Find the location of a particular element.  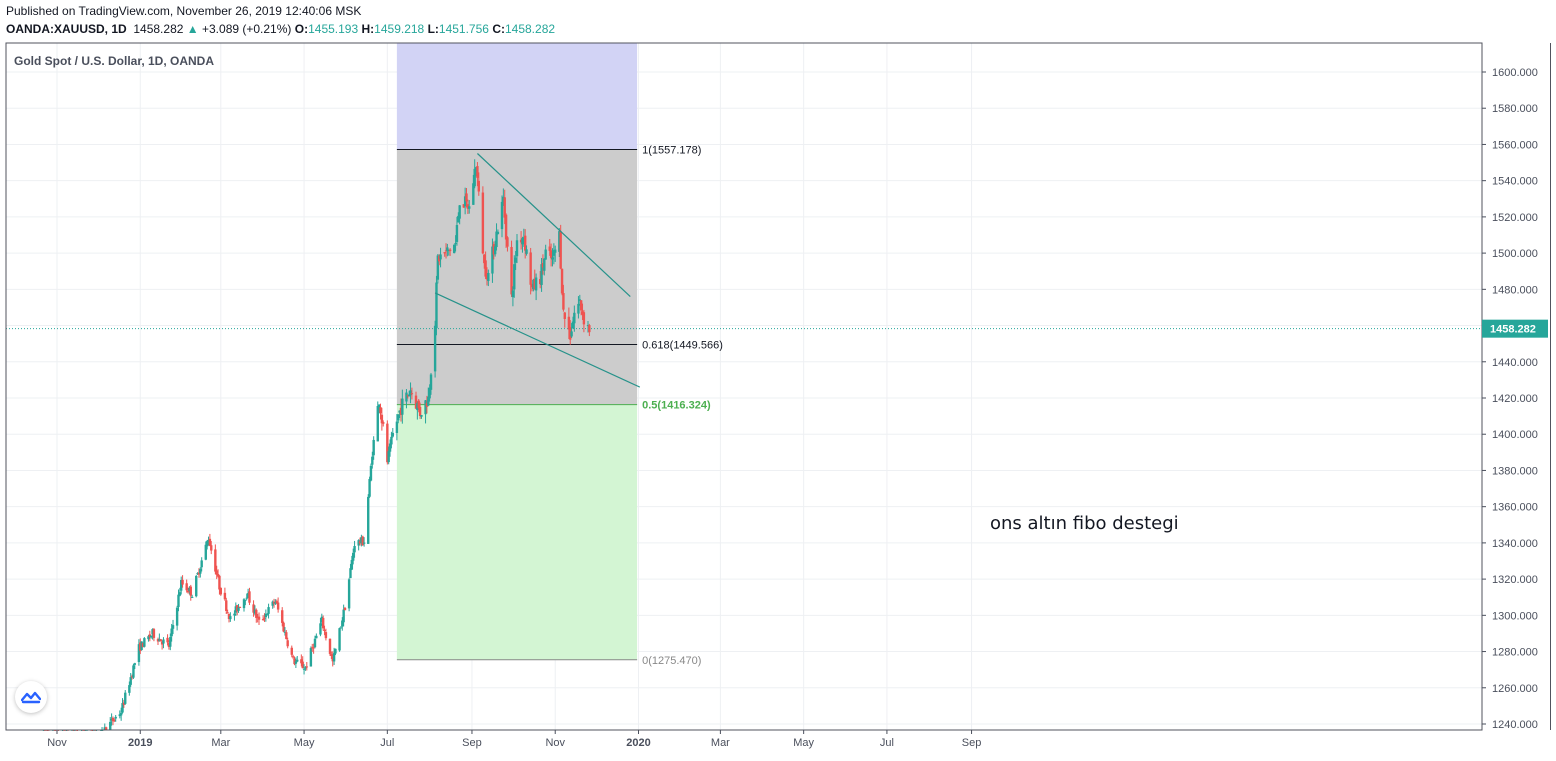

fib-level-label: 0.5(1416.324) is located at coordinates (676, 406).